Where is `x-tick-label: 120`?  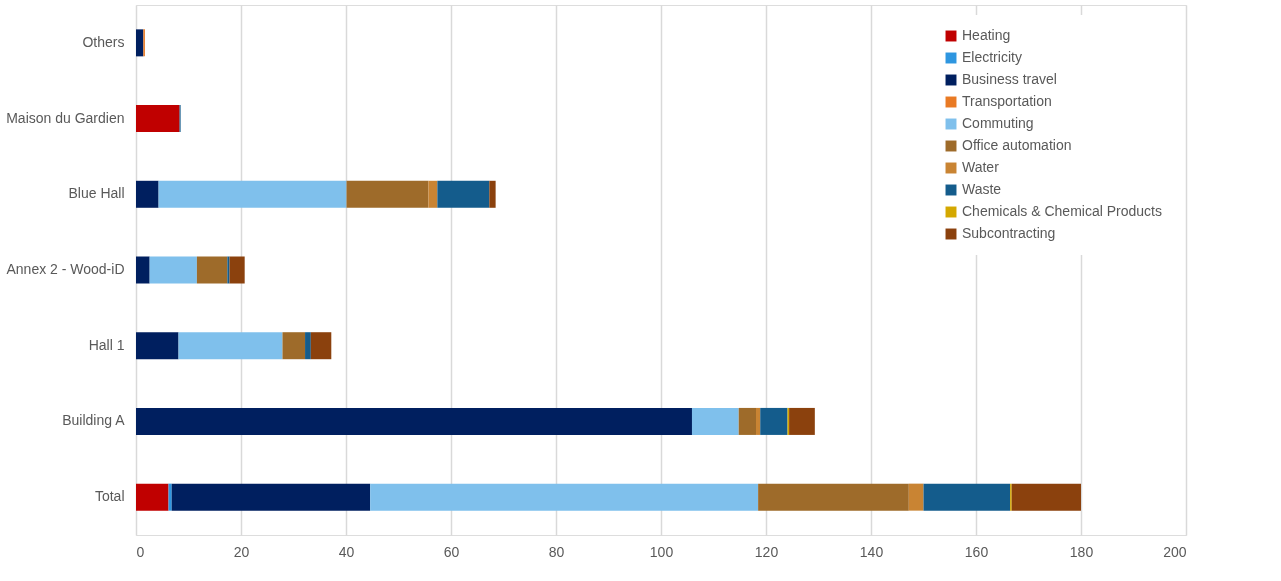
x-tick-label: 120 is located at coordinates (766, 551).